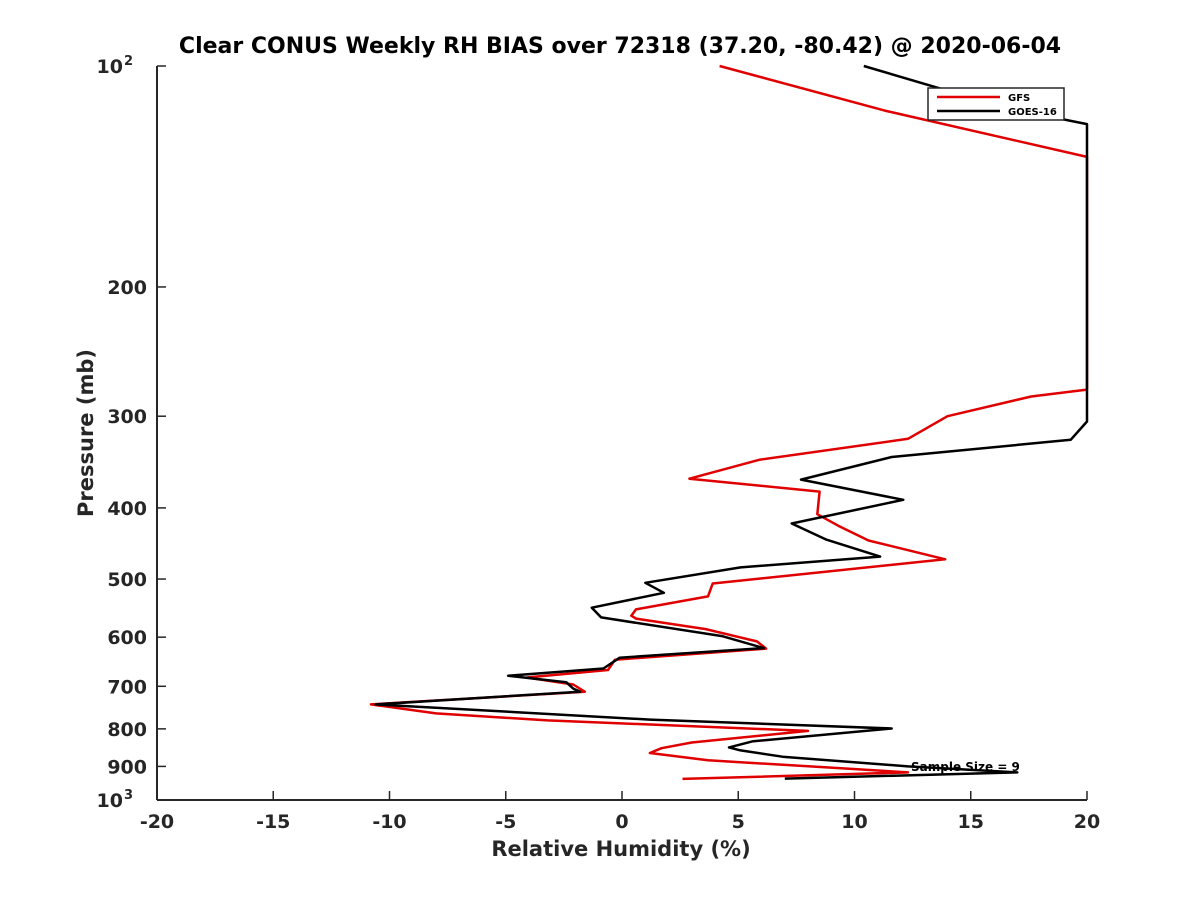 This screenshot has width=1200, height=900. Describe the element at coordinates (1019, 98) in the screenshot. I see `legend-label-gfs: GFS` at that location.